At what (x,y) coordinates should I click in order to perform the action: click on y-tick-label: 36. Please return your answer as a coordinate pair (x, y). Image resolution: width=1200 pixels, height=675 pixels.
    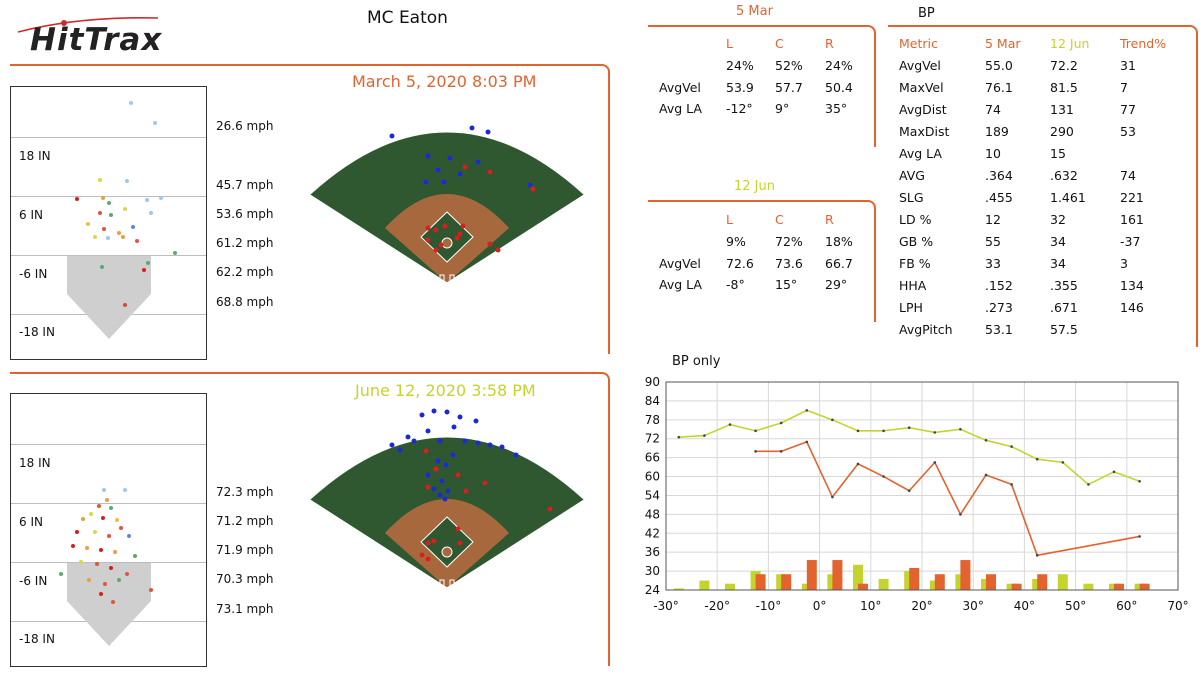
    Looking at the image, I should click on (652, 552).